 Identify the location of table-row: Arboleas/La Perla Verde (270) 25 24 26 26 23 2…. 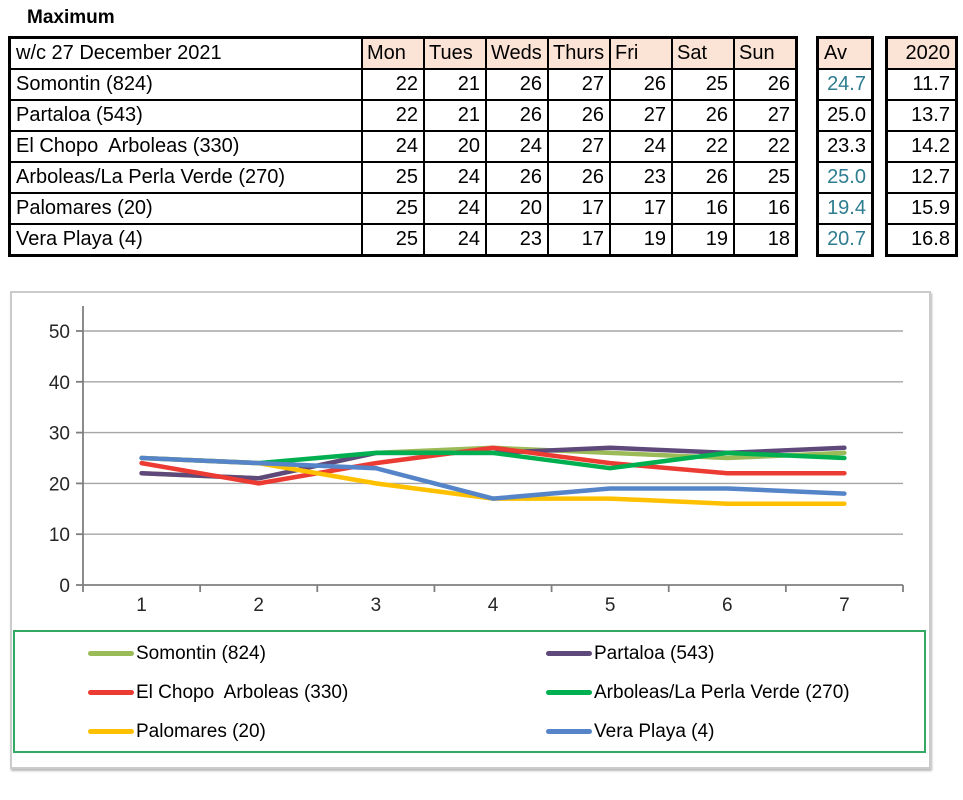
(403, 177).